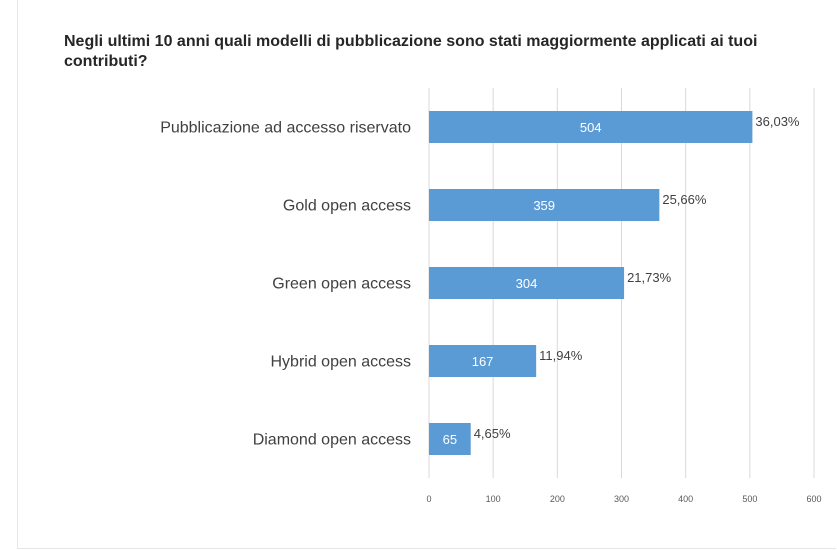 The width and height of the screenshot is (837, 550). Describe the element at coordinates (649, 277) in the screenshot. I see `bar-percent-label: 21,73%` at that location.